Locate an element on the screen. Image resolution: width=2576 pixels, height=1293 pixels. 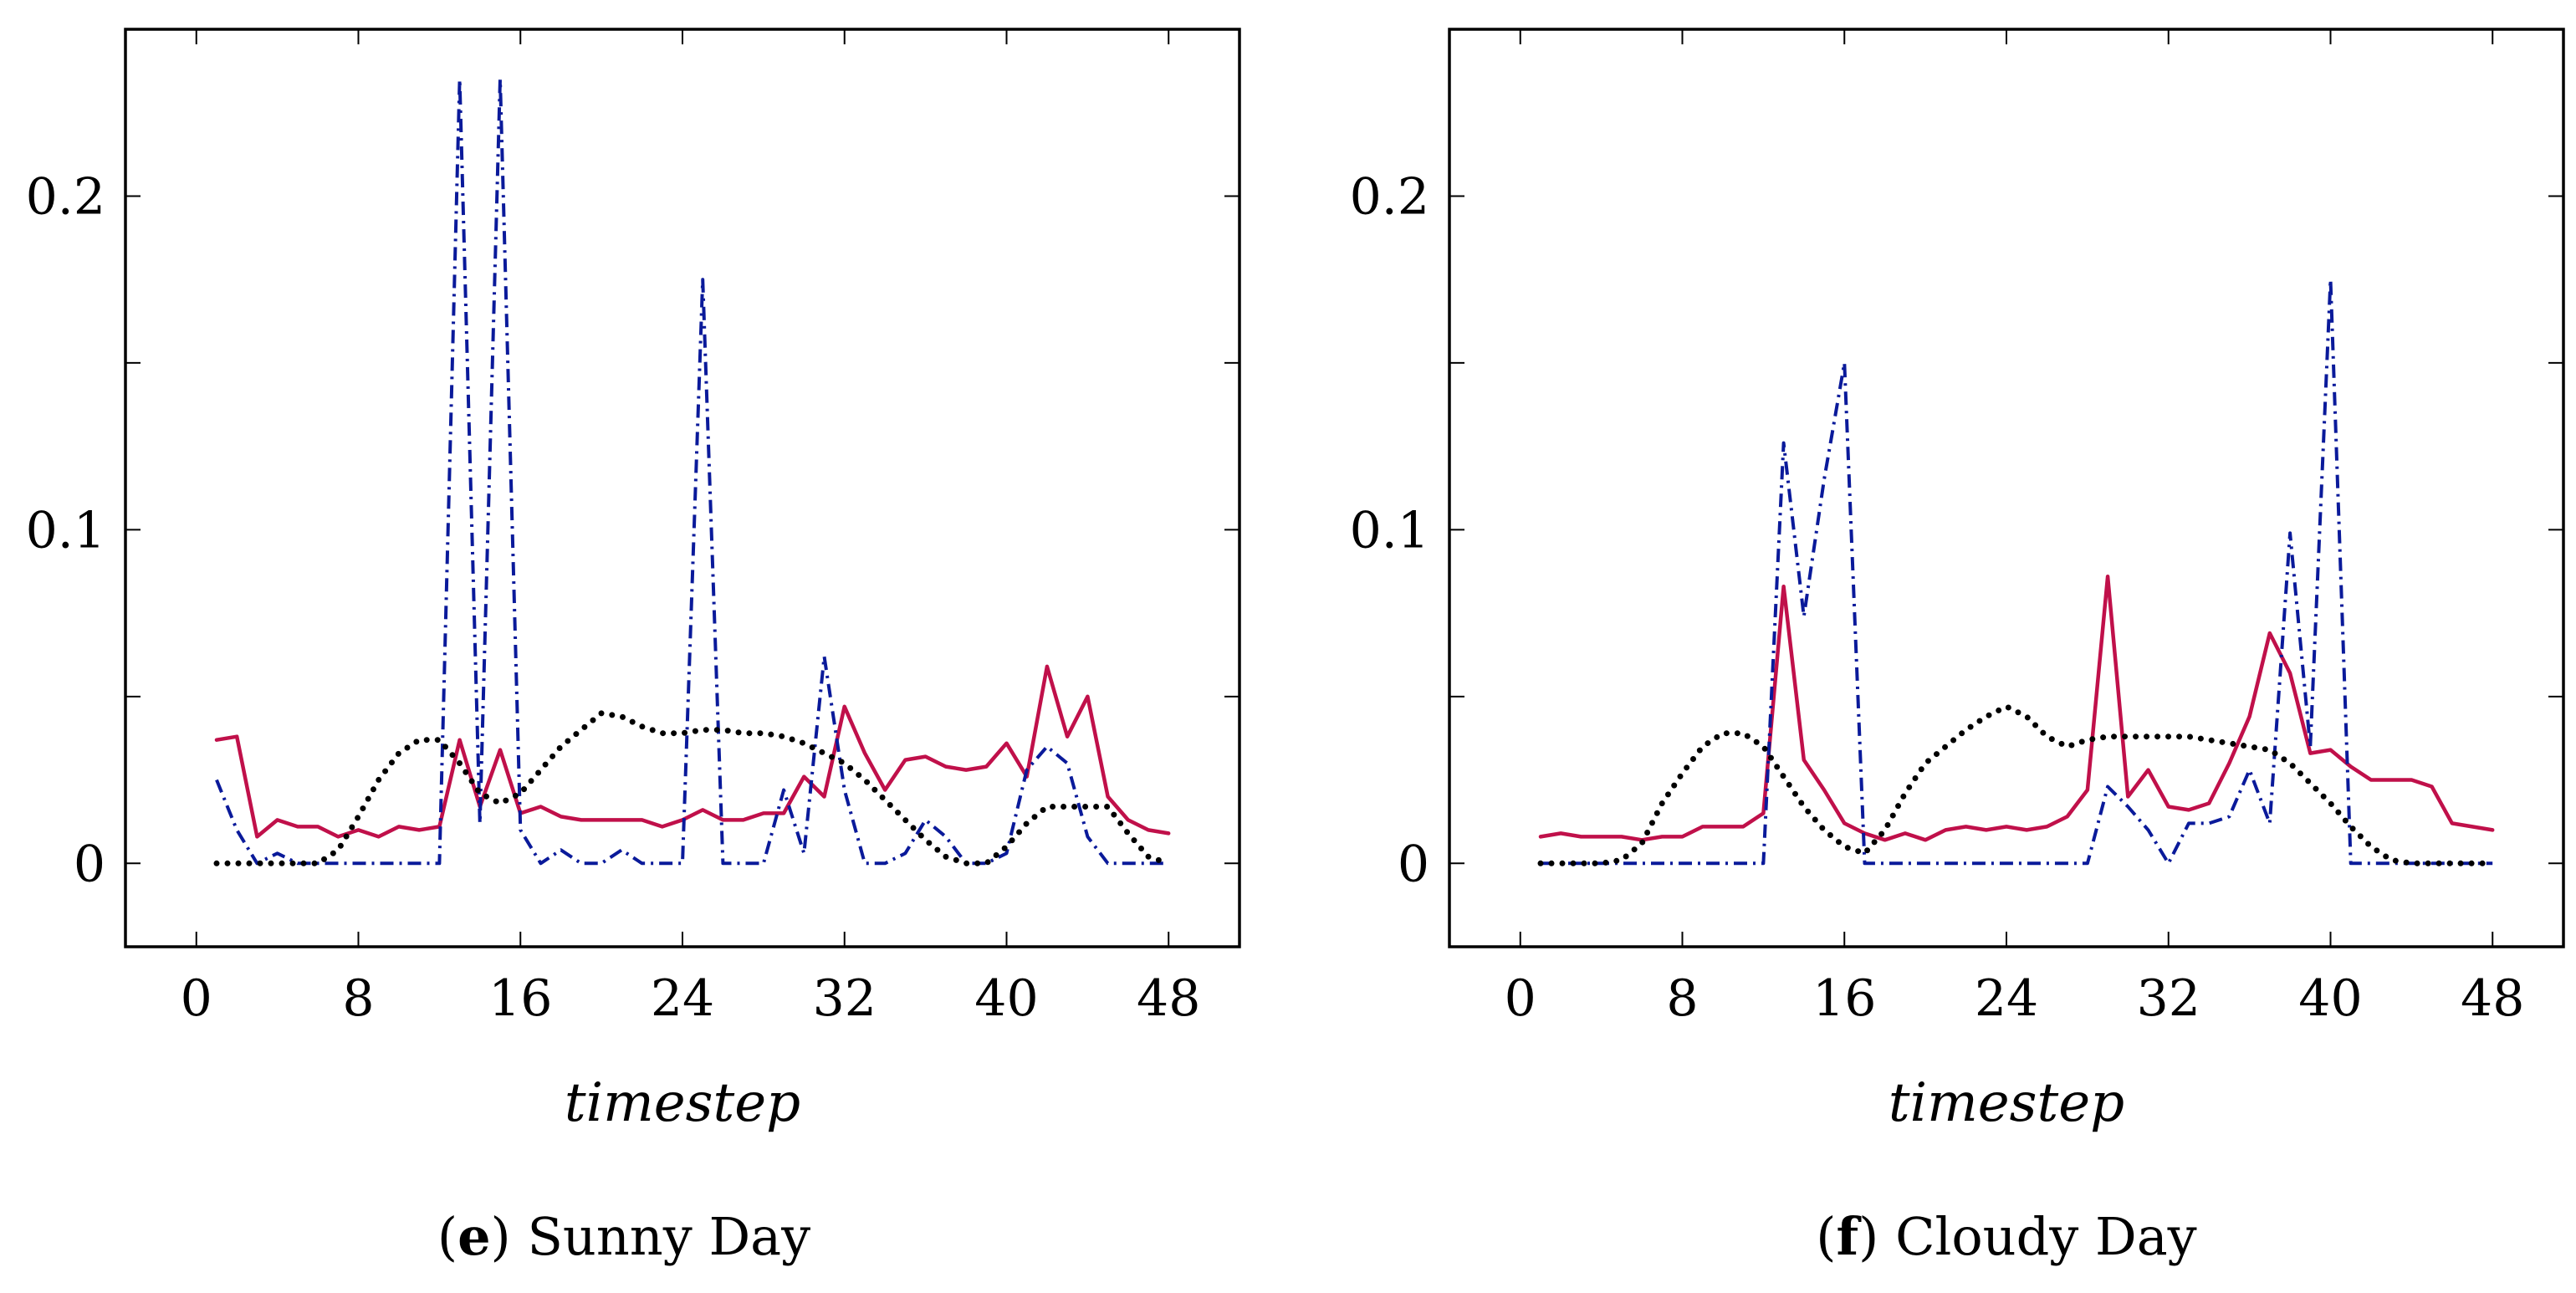
caption-letter: f is located at coordinates (1848, 1237).